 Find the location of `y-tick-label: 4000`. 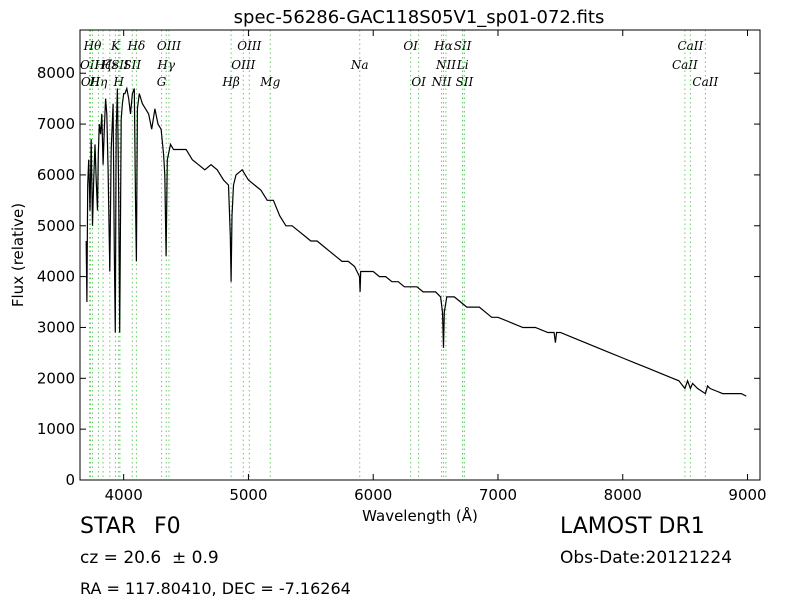

y-tick-label: 4000 is located at coordinates (56, 277).